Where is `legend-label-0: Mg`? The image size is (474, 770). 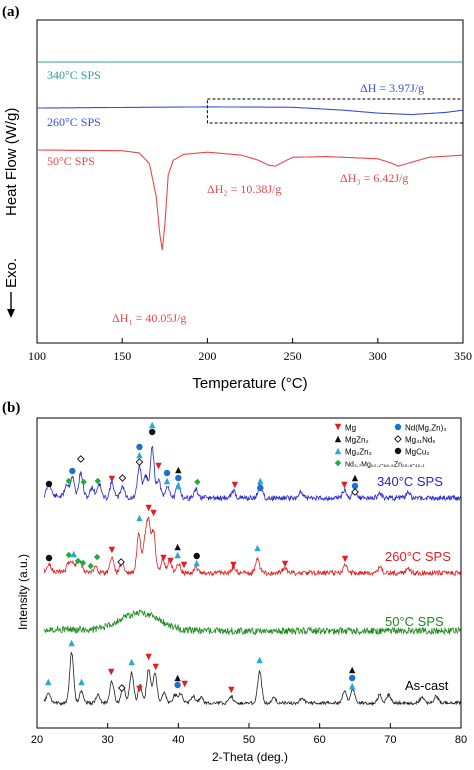
legend-label-0: Mg is located at coordinates (350, 428).